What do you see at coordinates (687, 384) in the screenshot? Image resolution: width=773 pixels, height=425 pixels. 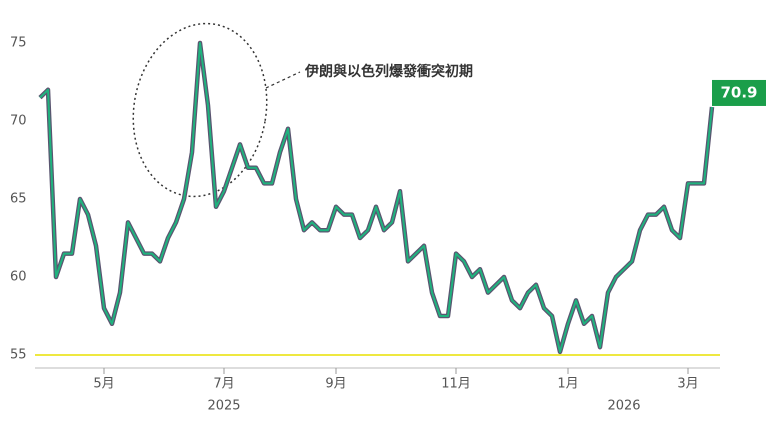 I see `x-tick-label: 3月` at bounding box center [687, 384].